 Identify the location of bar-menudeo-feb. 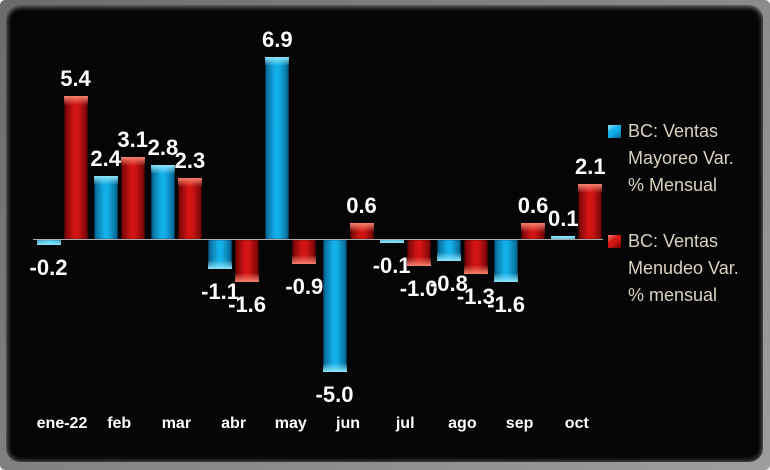
(132, 198).